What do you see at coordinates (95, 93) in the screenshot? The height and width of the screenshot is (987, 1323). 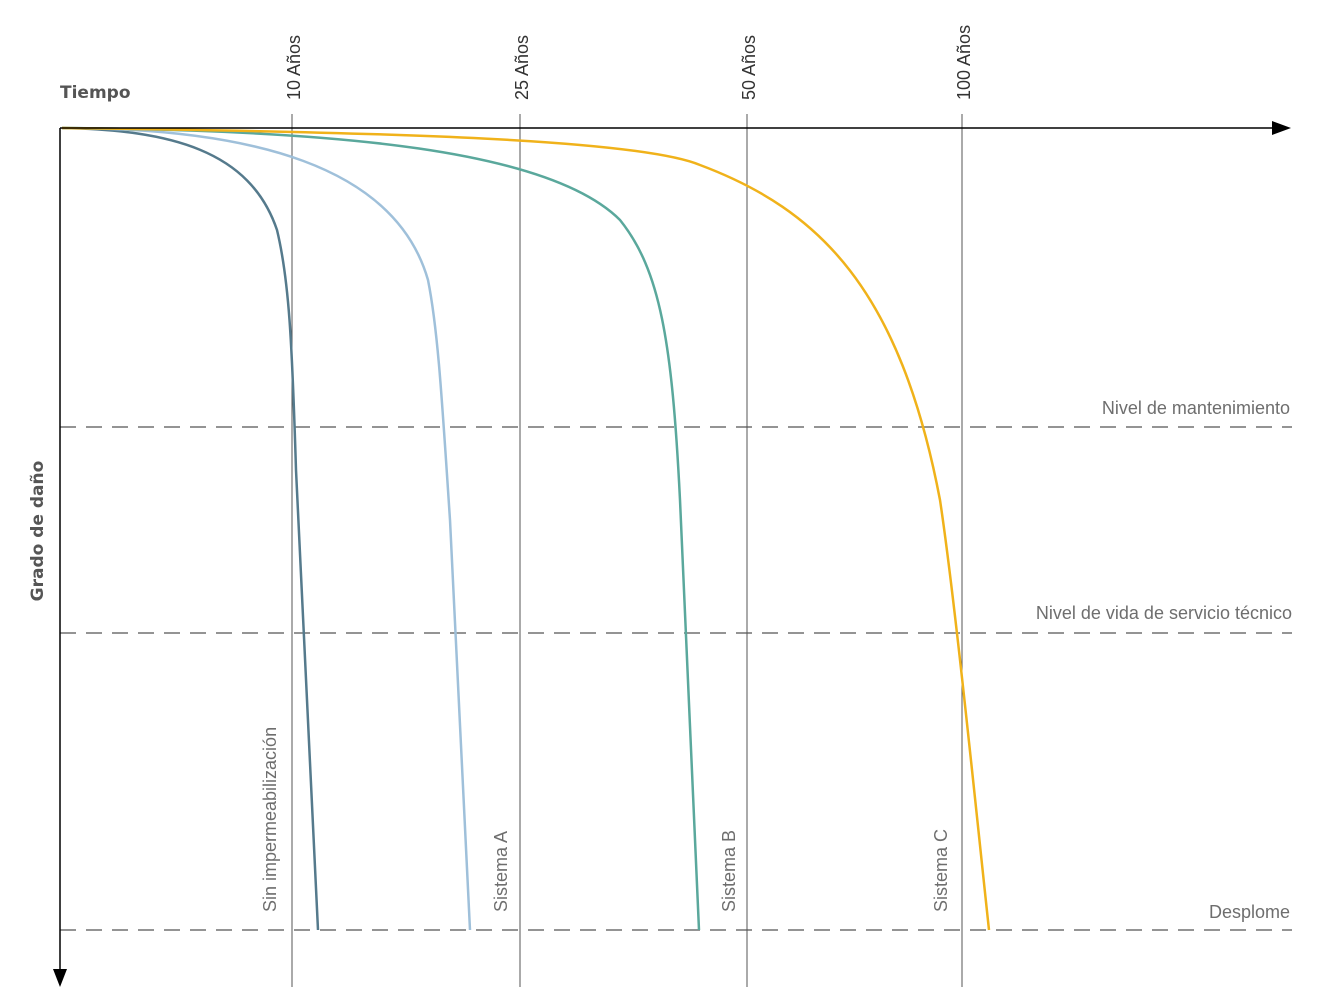 I see `x-axis-title: Tiempo` at bounding box center [95, 93].